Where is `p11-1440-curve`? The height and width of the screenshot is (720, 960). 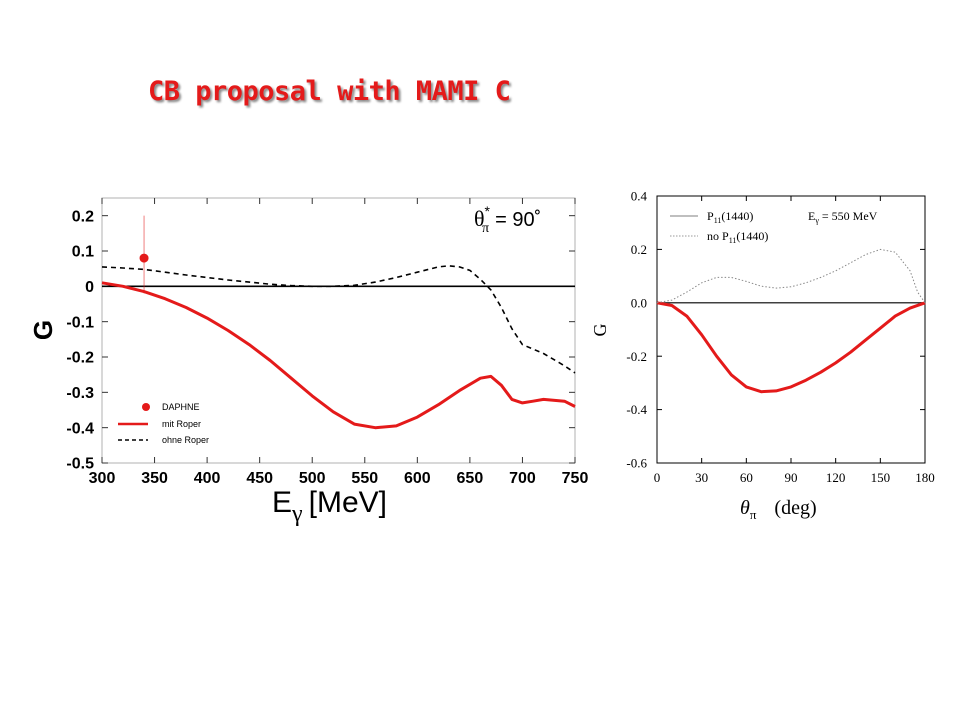 p11-1440-curve is located at coordinates (791, 347).